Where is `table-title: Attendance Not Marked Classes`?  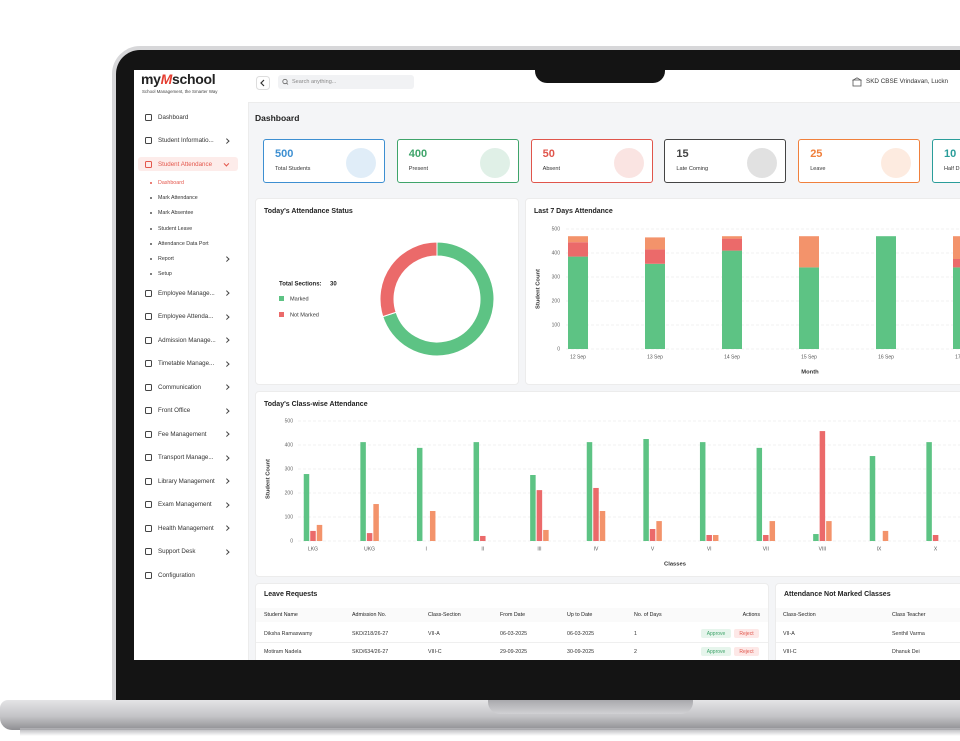
table-title: Attendance Not Marked Classes is located at coordinates (837, 594).